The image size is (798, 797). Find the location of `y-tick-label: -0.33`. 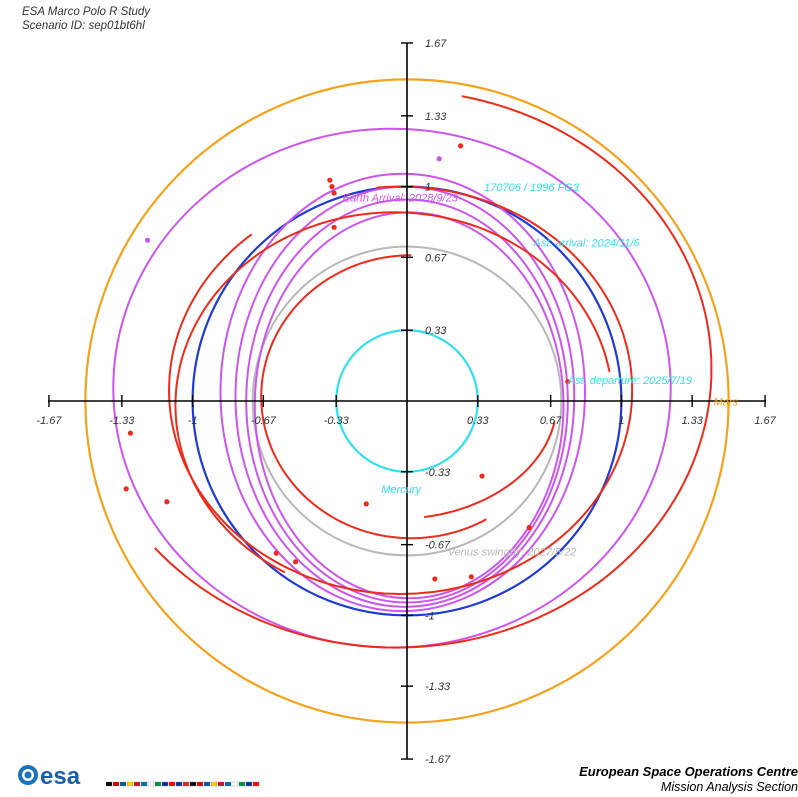

y-tick-label: -0.33 is located at coordinates (438, 473).